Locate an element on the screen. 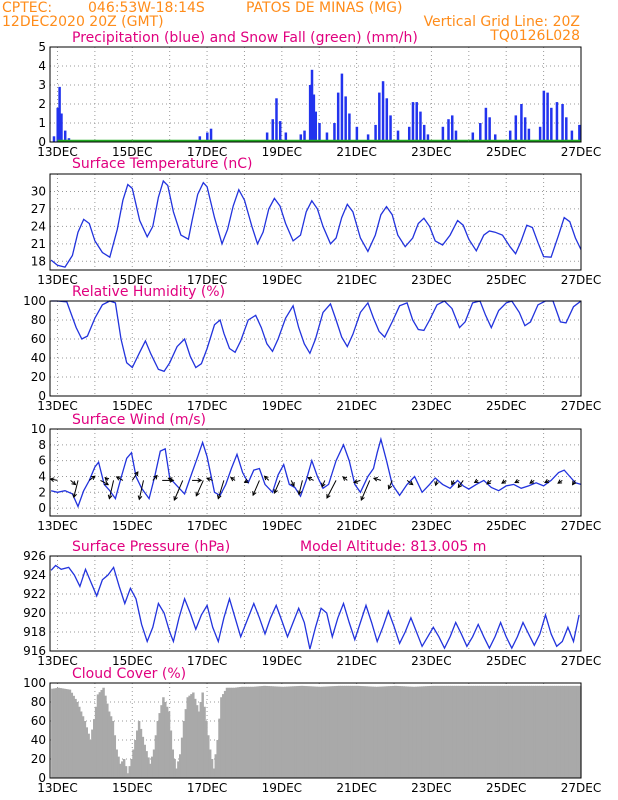 Image resolution: width=618 pixels, height=800 pixels. model-altitude: Model Altitude: 813.005 m is located at coordinates (393, 547).